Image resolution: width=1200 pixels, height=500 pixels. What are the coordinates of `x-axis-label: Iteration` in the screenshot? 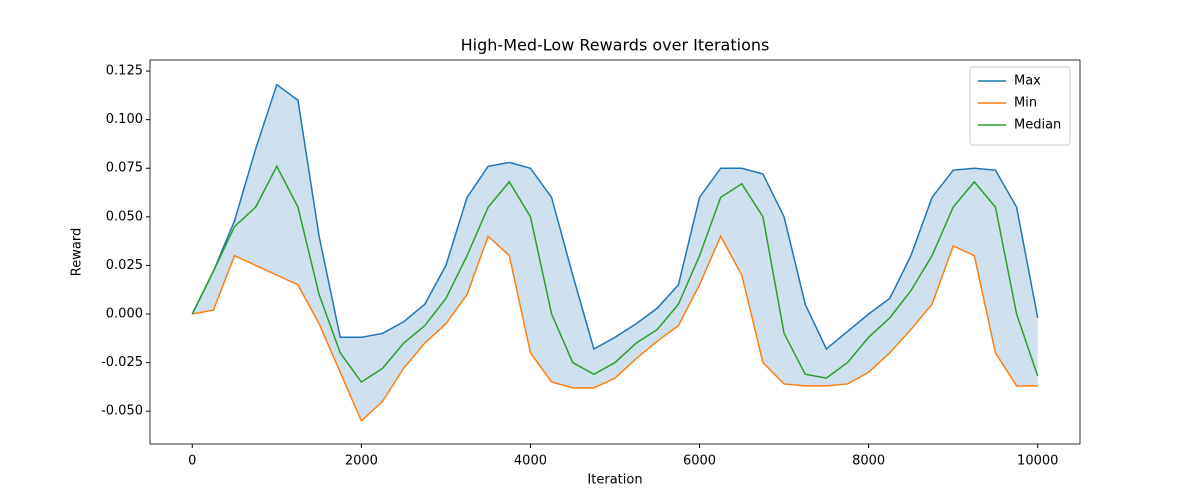 It's located at (614, 480).